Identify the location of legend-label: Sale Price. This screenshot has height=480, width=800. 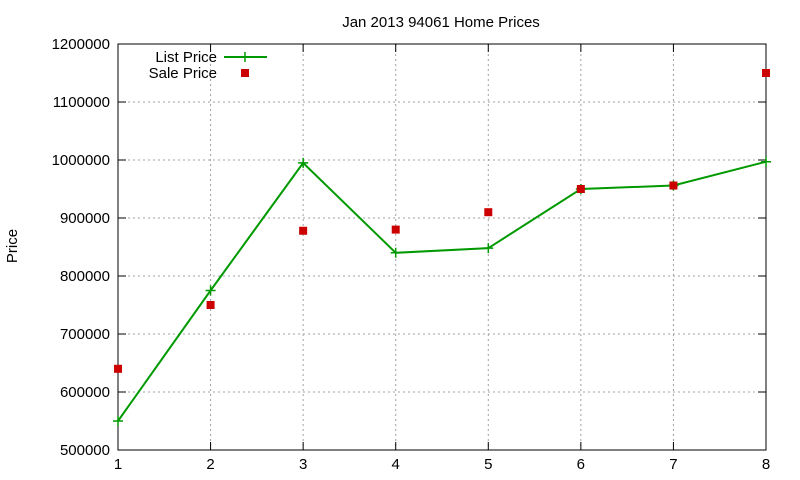
(183, 73).